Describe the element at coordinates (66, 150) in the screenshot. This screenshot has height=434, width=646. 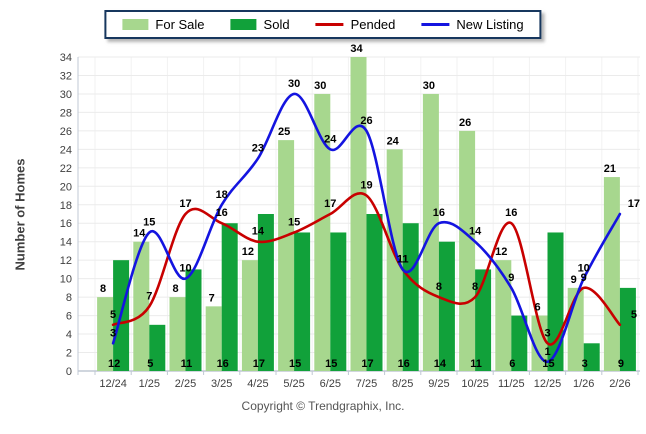
I see `y-tick-label: 24` at that location.